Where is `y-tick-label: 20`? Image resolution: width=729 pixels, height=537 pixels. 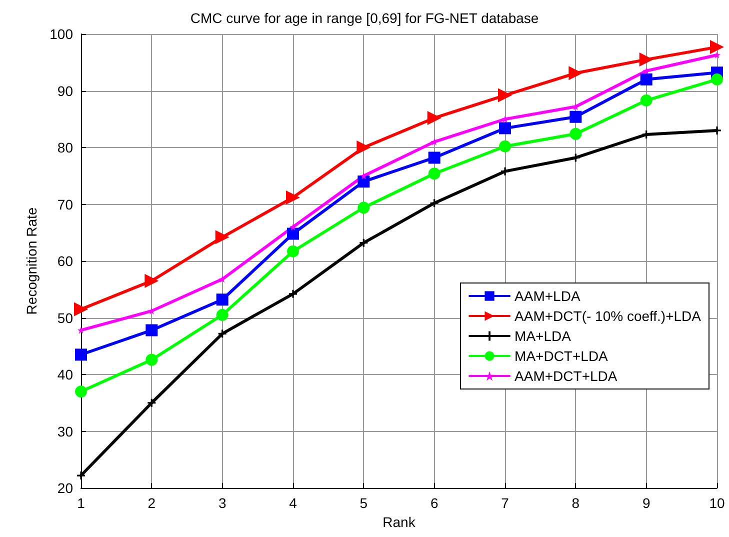 y-tick-label: 20 is located at coordinates (65, 488).